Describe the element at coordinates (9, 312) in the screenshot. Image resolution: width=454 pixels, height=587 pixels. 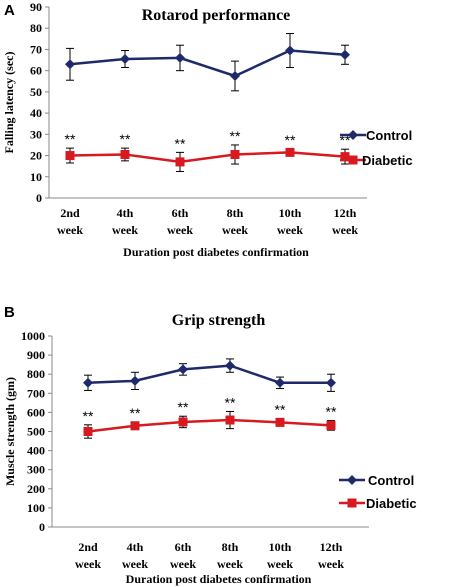
I see `panel-letter: B` at that location.